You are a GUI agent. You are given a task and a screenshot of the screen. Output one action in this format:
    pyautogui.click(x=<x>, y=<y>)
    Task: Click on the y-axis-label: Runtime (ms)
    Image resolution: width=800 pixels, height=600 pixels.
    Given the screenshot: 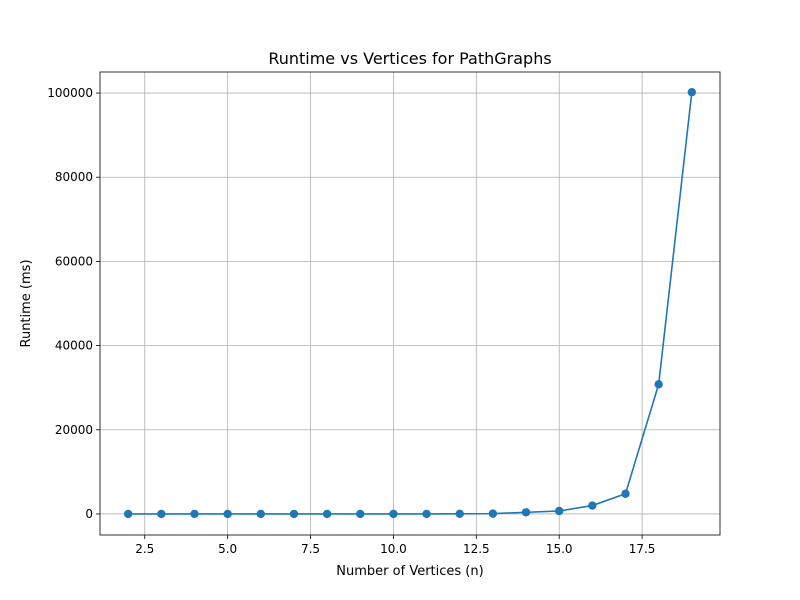 What is the action you would take?
    pyautogui.click(x=26, y=303)
    